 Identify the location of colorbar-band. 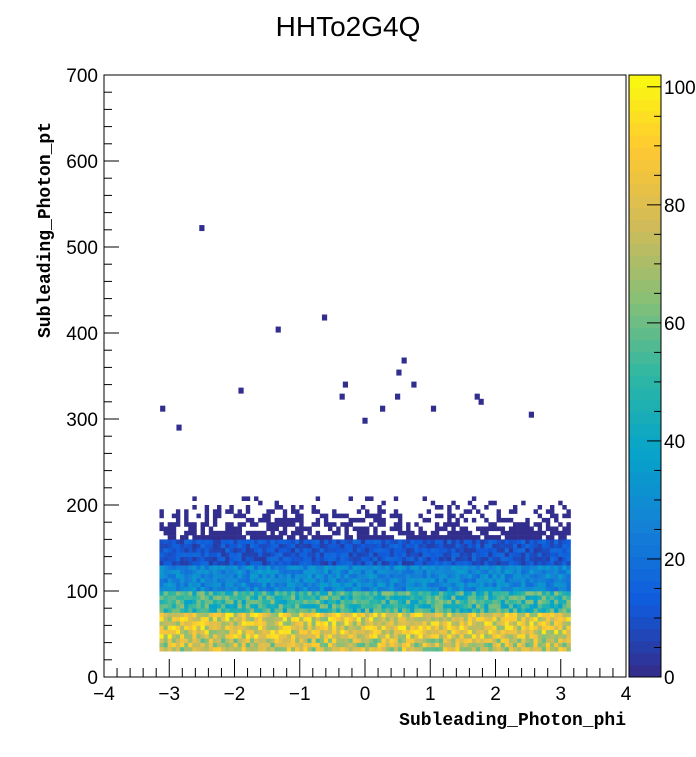
(645, 647).